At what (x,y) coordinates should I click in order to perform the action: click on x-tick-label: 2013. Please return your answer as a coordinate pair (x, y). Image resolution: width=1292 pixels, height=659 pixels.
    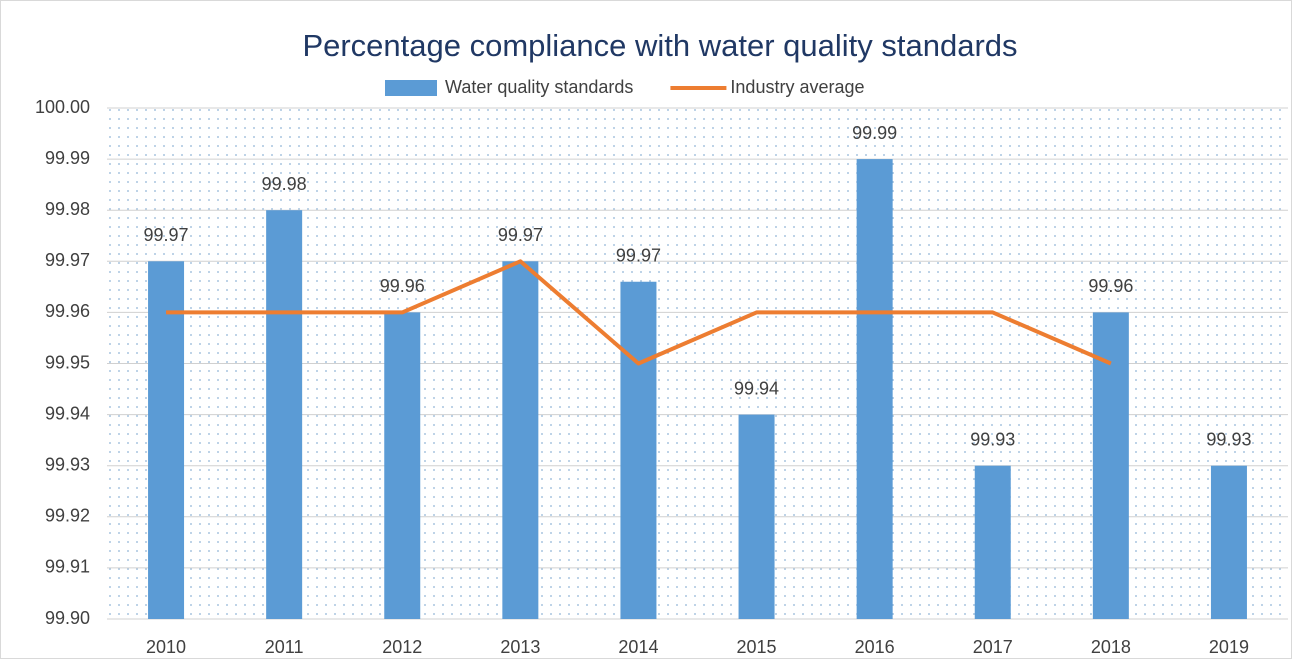
    Looking at the image, I should click on (520, 647).